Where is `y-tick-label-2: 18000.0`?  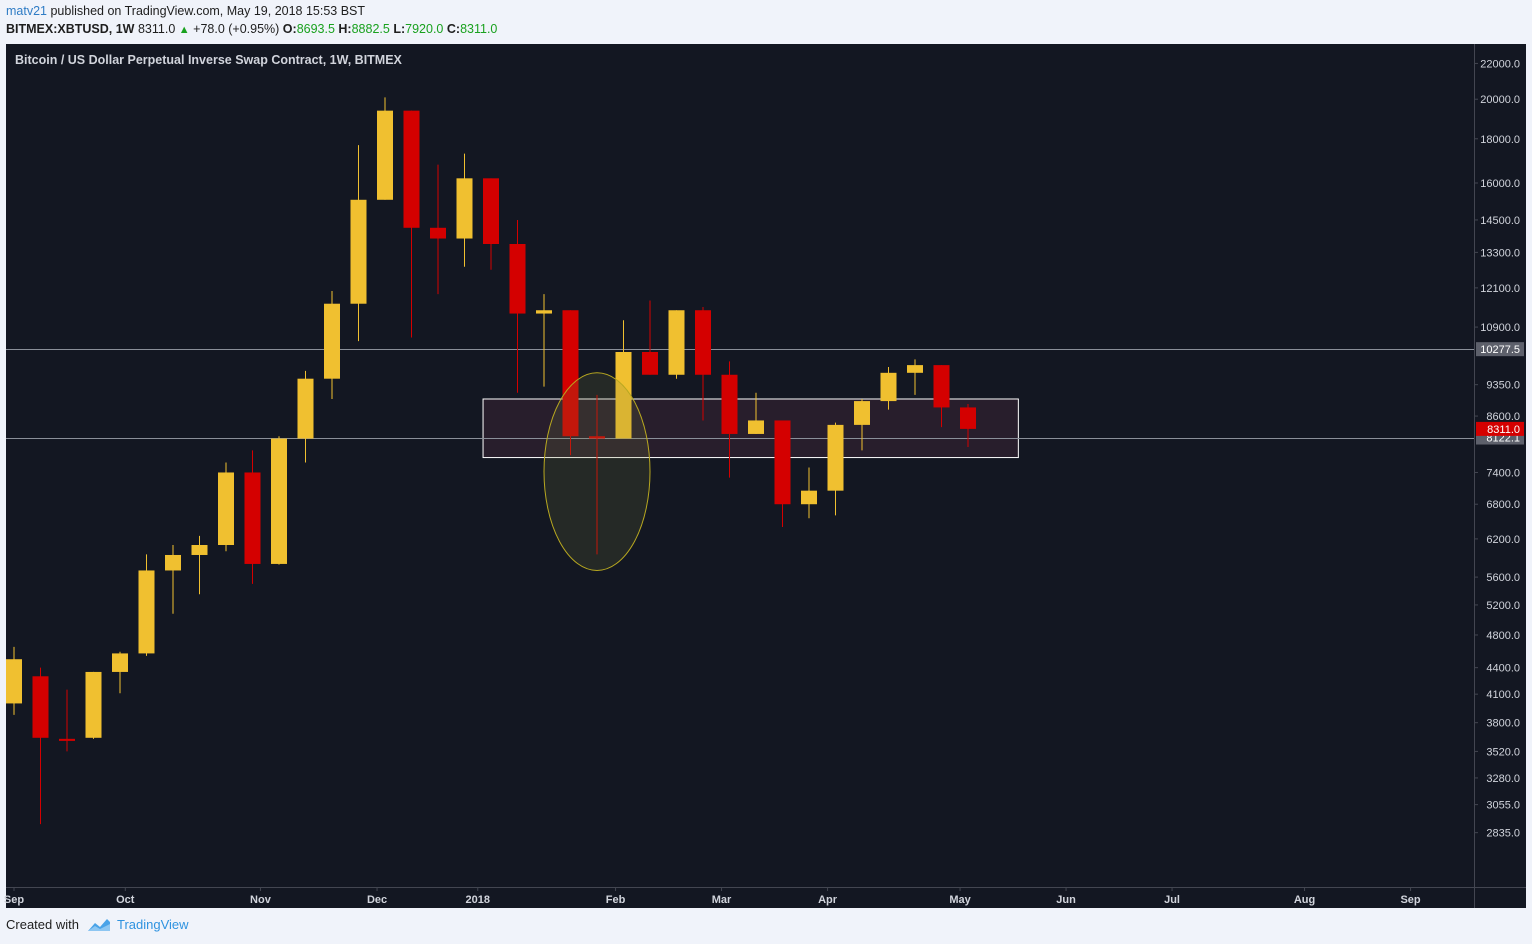 y-tick-label-2: 18000.0 is located at coordinates (1500, 140).